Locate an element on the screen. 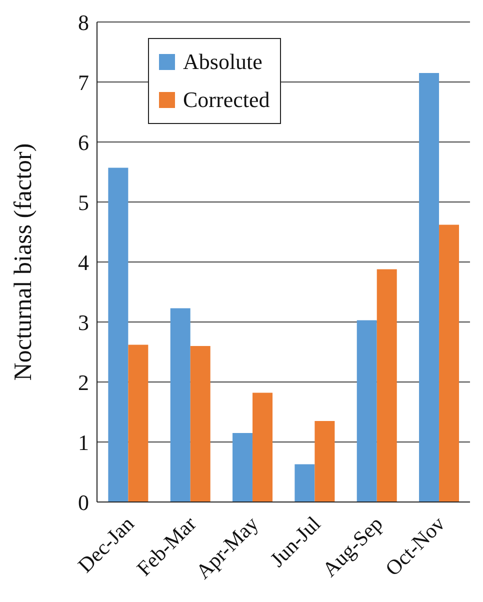 The height and width of the screenshot is (602, 483). y-tick-label: 3 is located at coordinates (83, 322).